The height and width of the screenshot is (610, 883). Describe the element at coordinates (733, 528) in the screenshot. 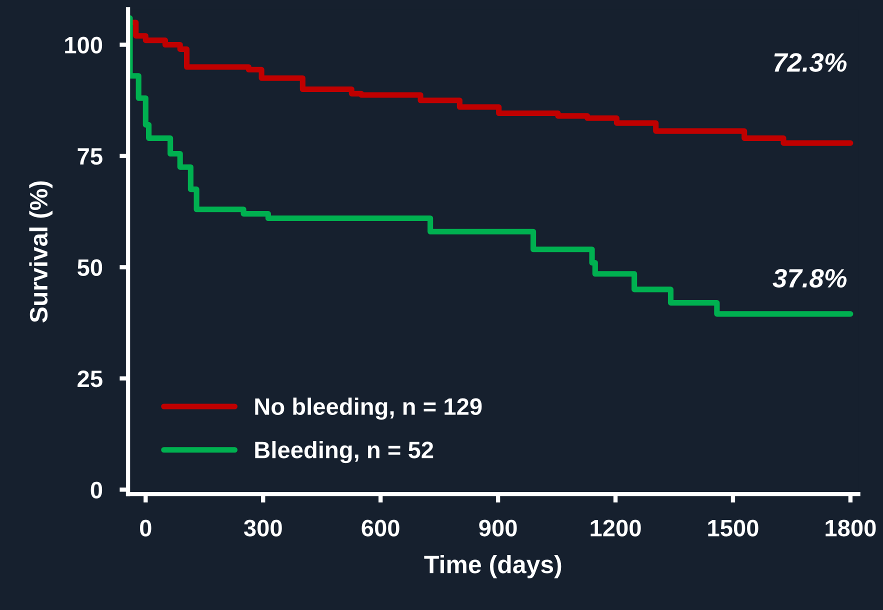

I see `x-tick-label: 1500` at that location.